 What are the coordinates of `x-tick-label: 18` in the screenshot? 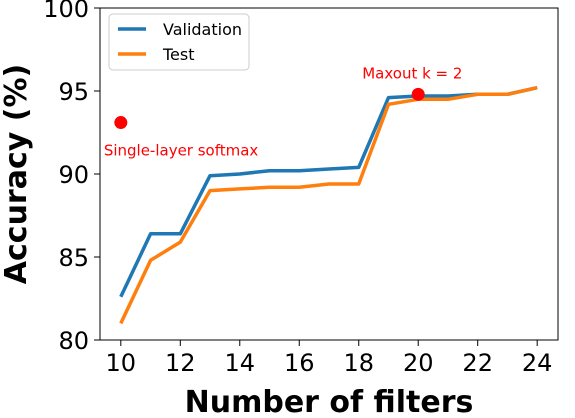 It's located at (358, 363).